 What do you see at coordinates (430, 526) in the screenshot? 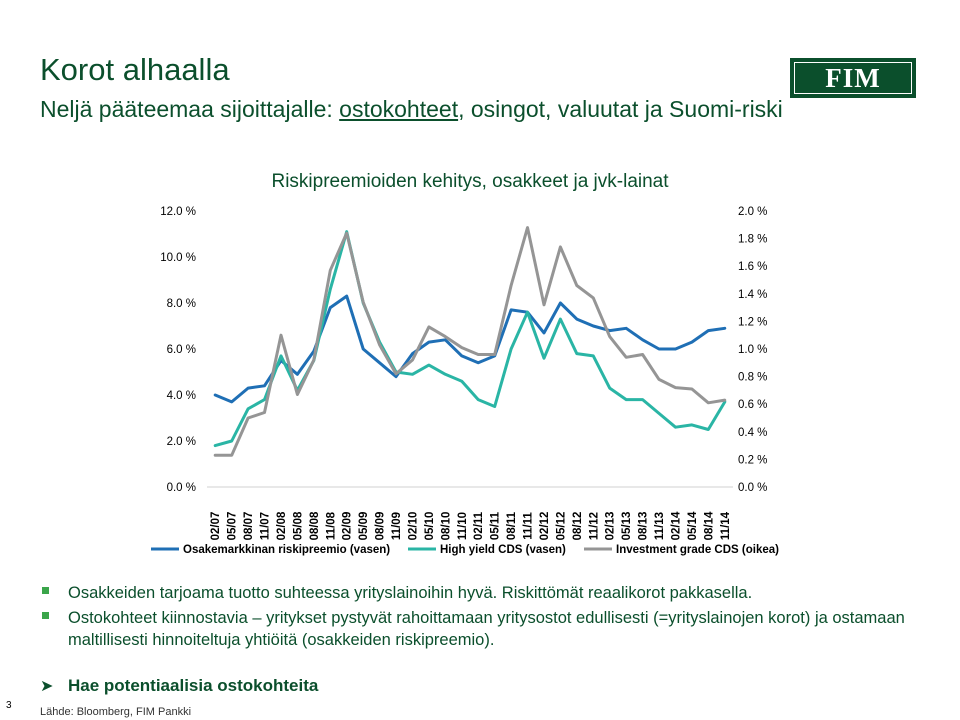
I see `x-axis-tick-label: 05/10` at bounding box center [430, 526].